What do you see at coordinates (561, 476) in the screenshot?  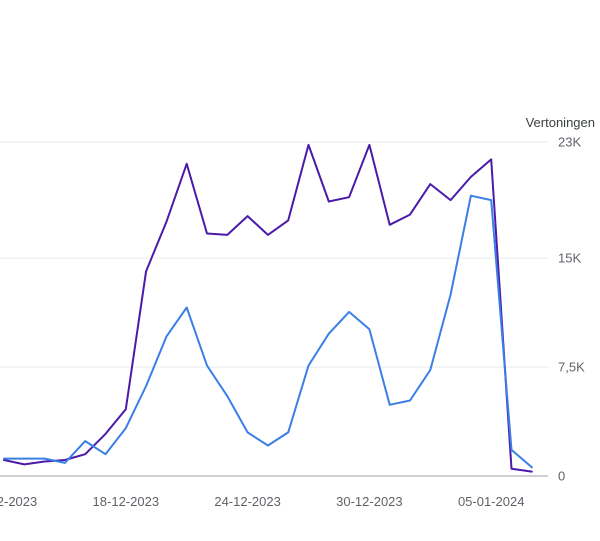 I see `y-tick-label: 0` at bounding box center [561, 476].